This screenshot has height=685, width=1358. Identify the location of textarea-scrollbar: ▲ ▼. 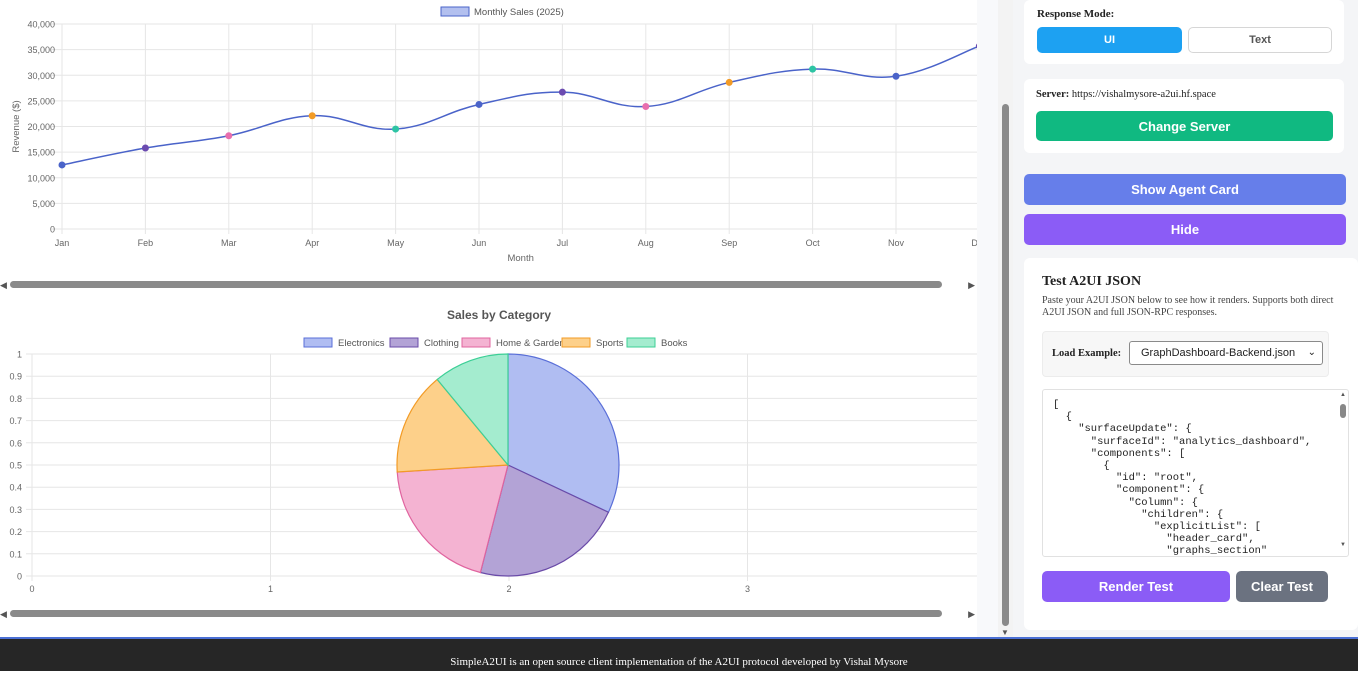
(1343, 472).